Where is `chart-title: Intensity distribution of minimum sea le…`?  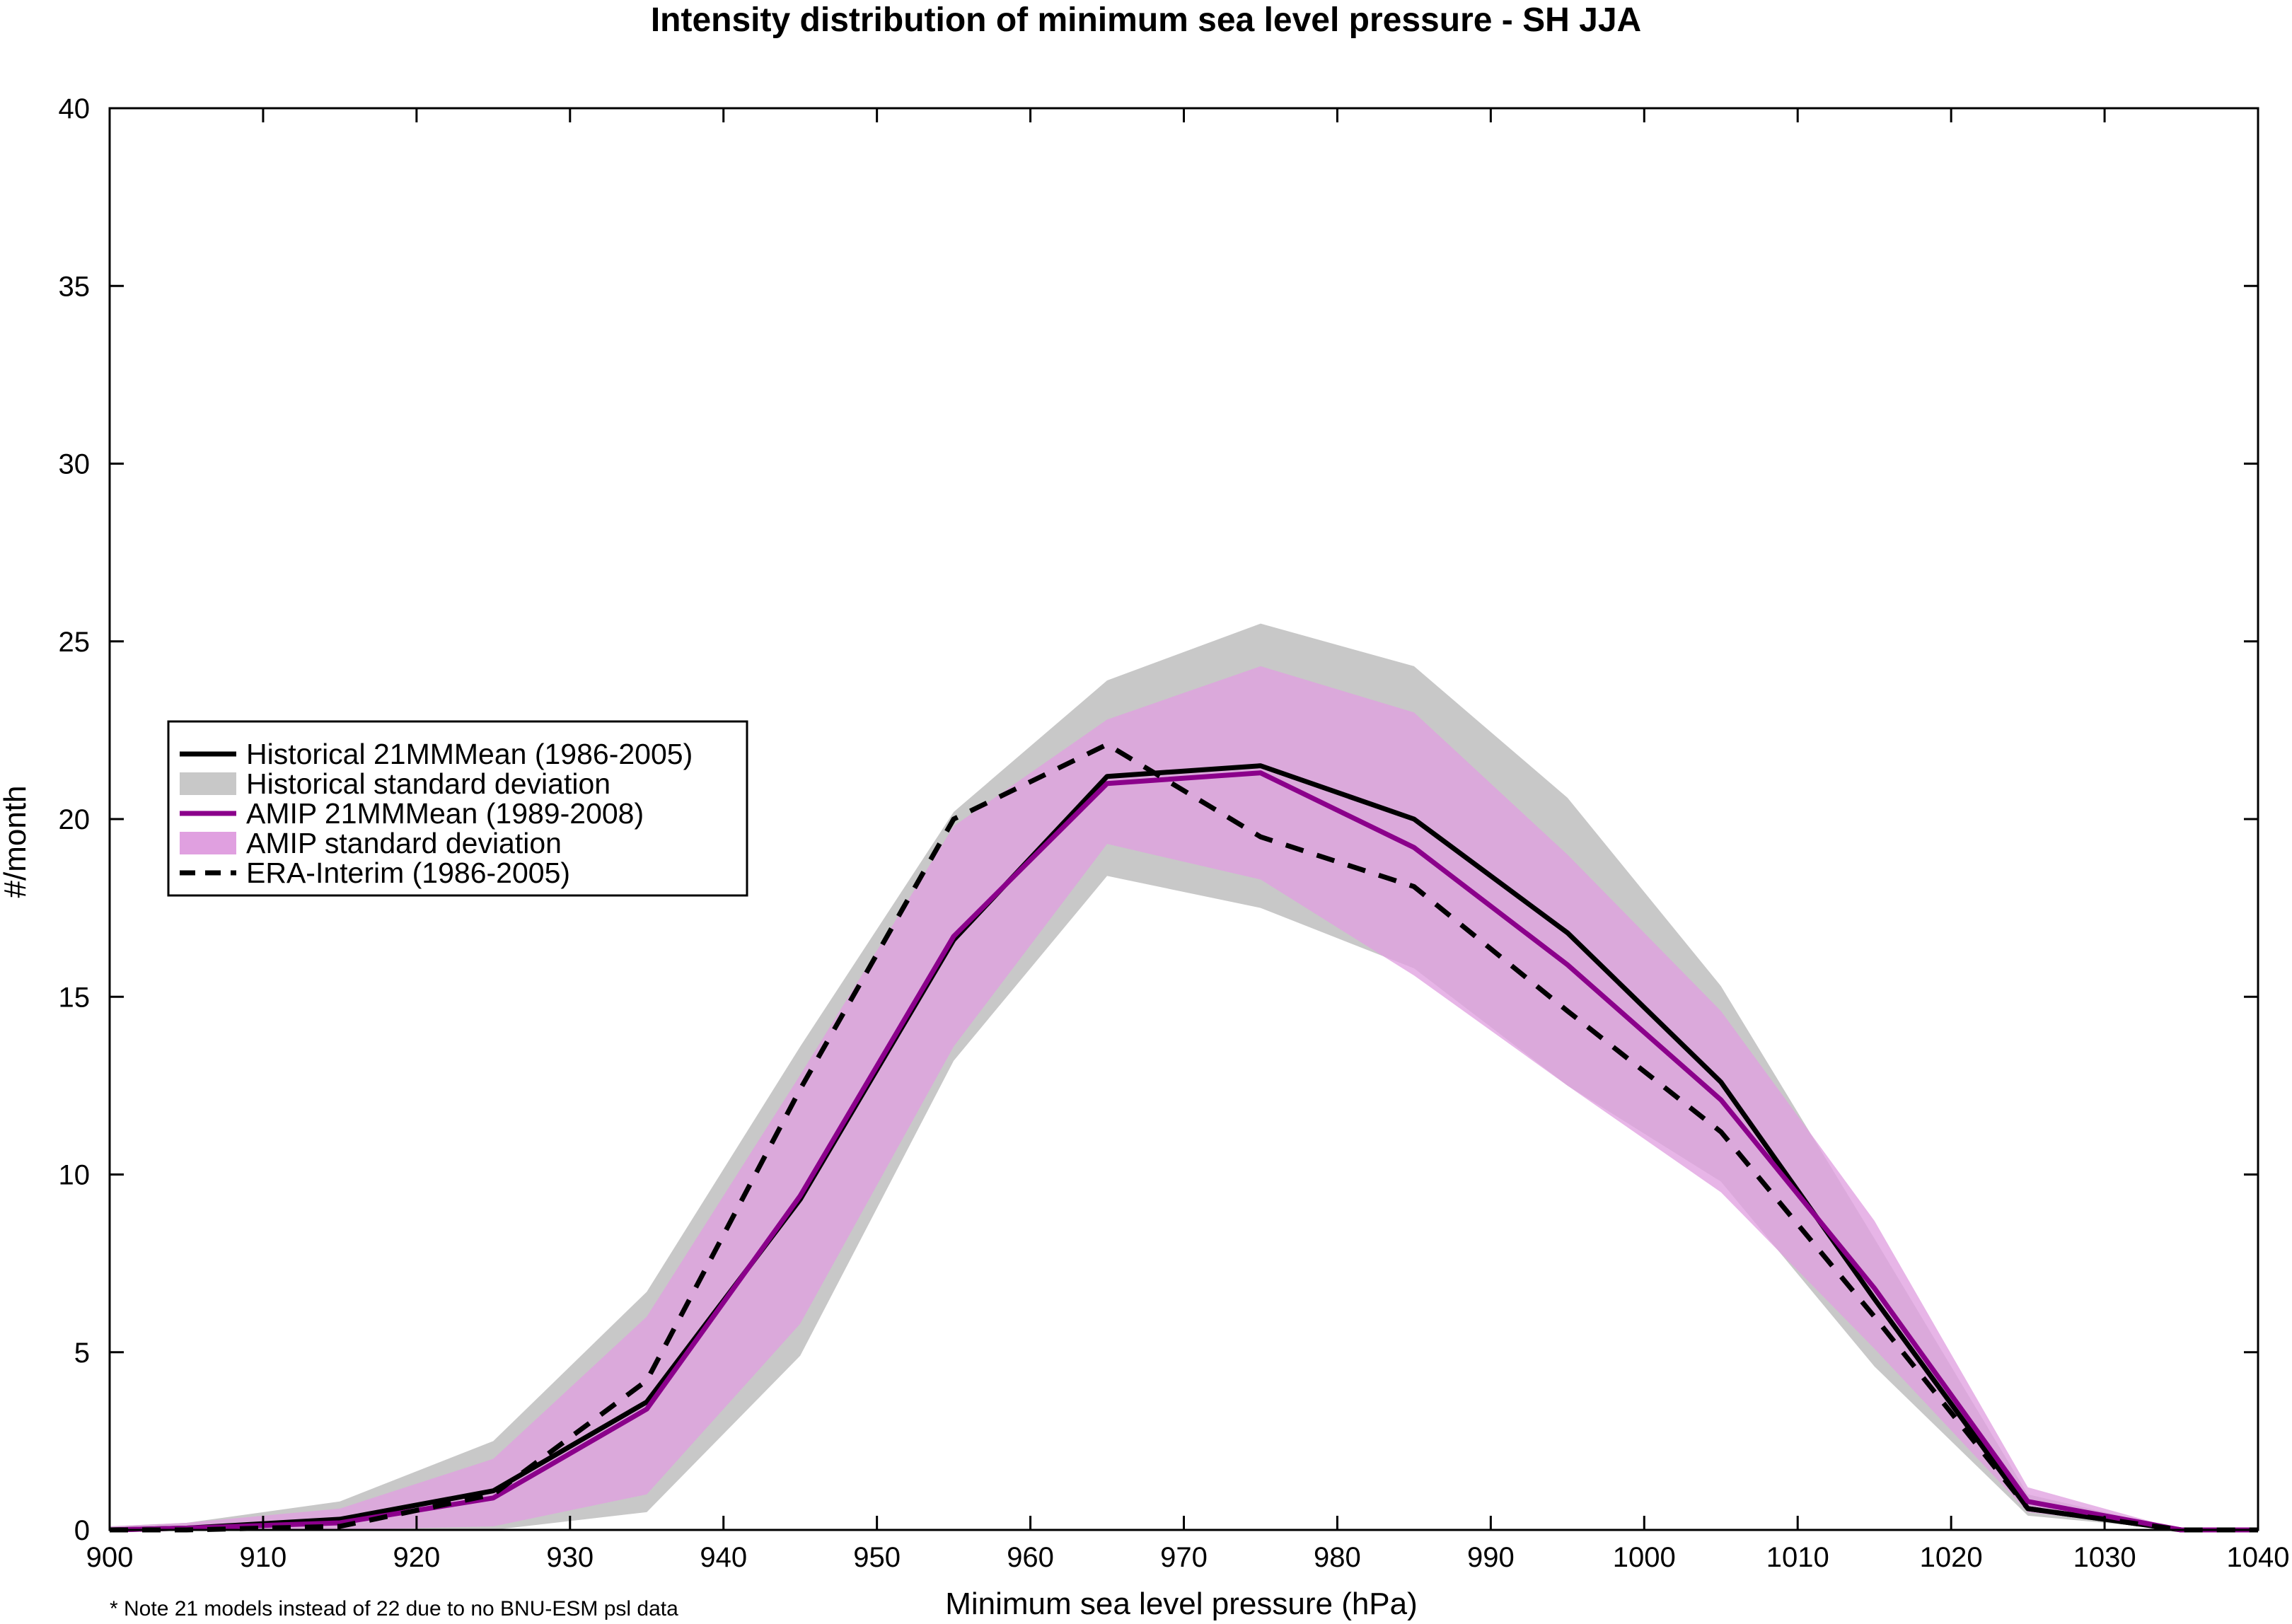 chart-title: Intensity distribution of minimum sea le… is located at coordinates (1146, 20).